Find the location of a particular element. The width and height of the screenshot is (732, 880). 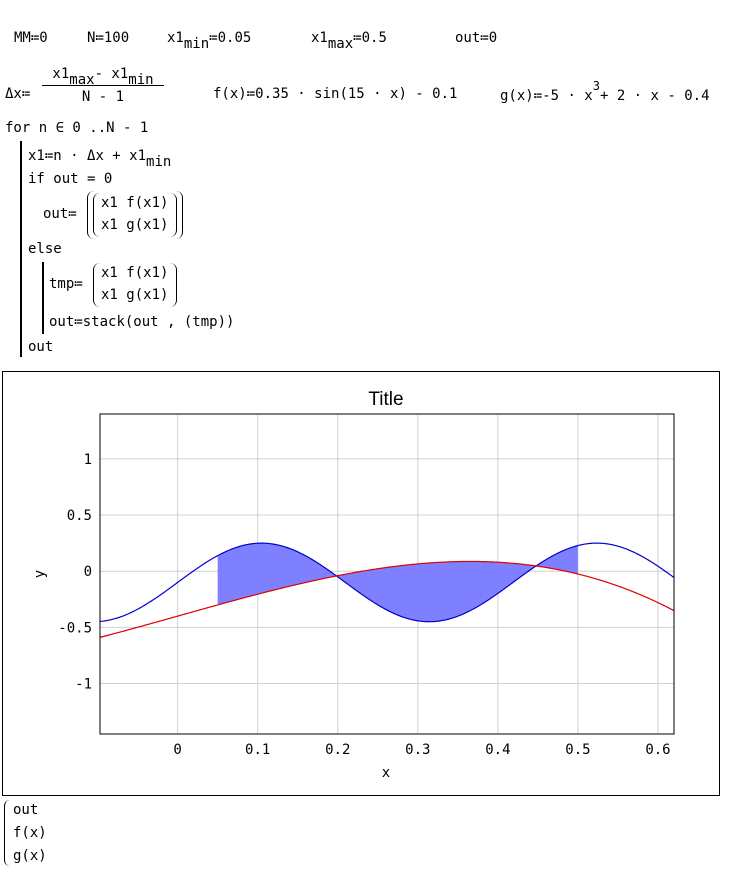

y-tick-label: 1 is located at coordinates (88, 460).